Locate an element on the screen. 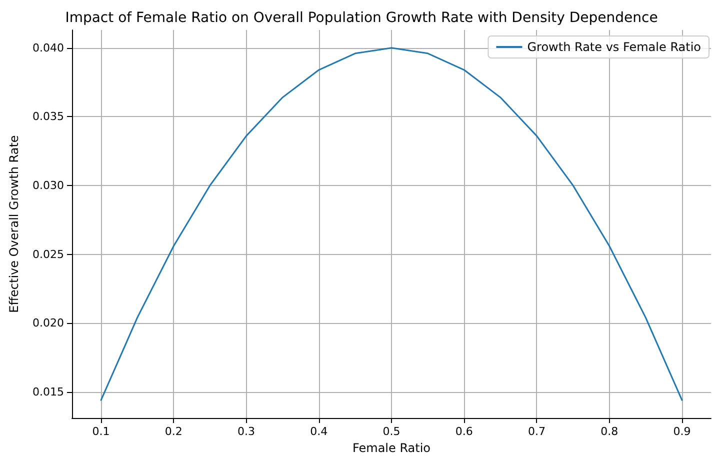  y-tick-label: 0.025 is located at coordinates (48, 254).